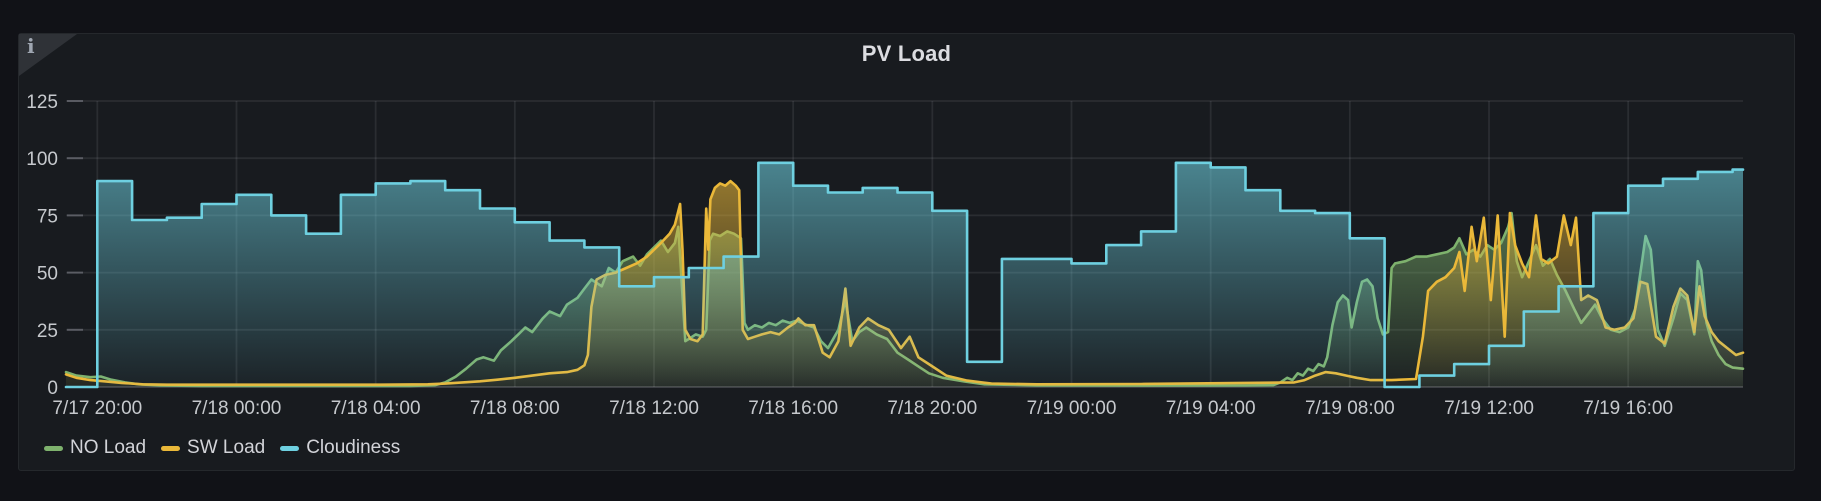  What do you see at coordinates (237, 408) in the screenshot?
I see `x-tick-label: 7/18 00:00` at bounding box center [237, 408].